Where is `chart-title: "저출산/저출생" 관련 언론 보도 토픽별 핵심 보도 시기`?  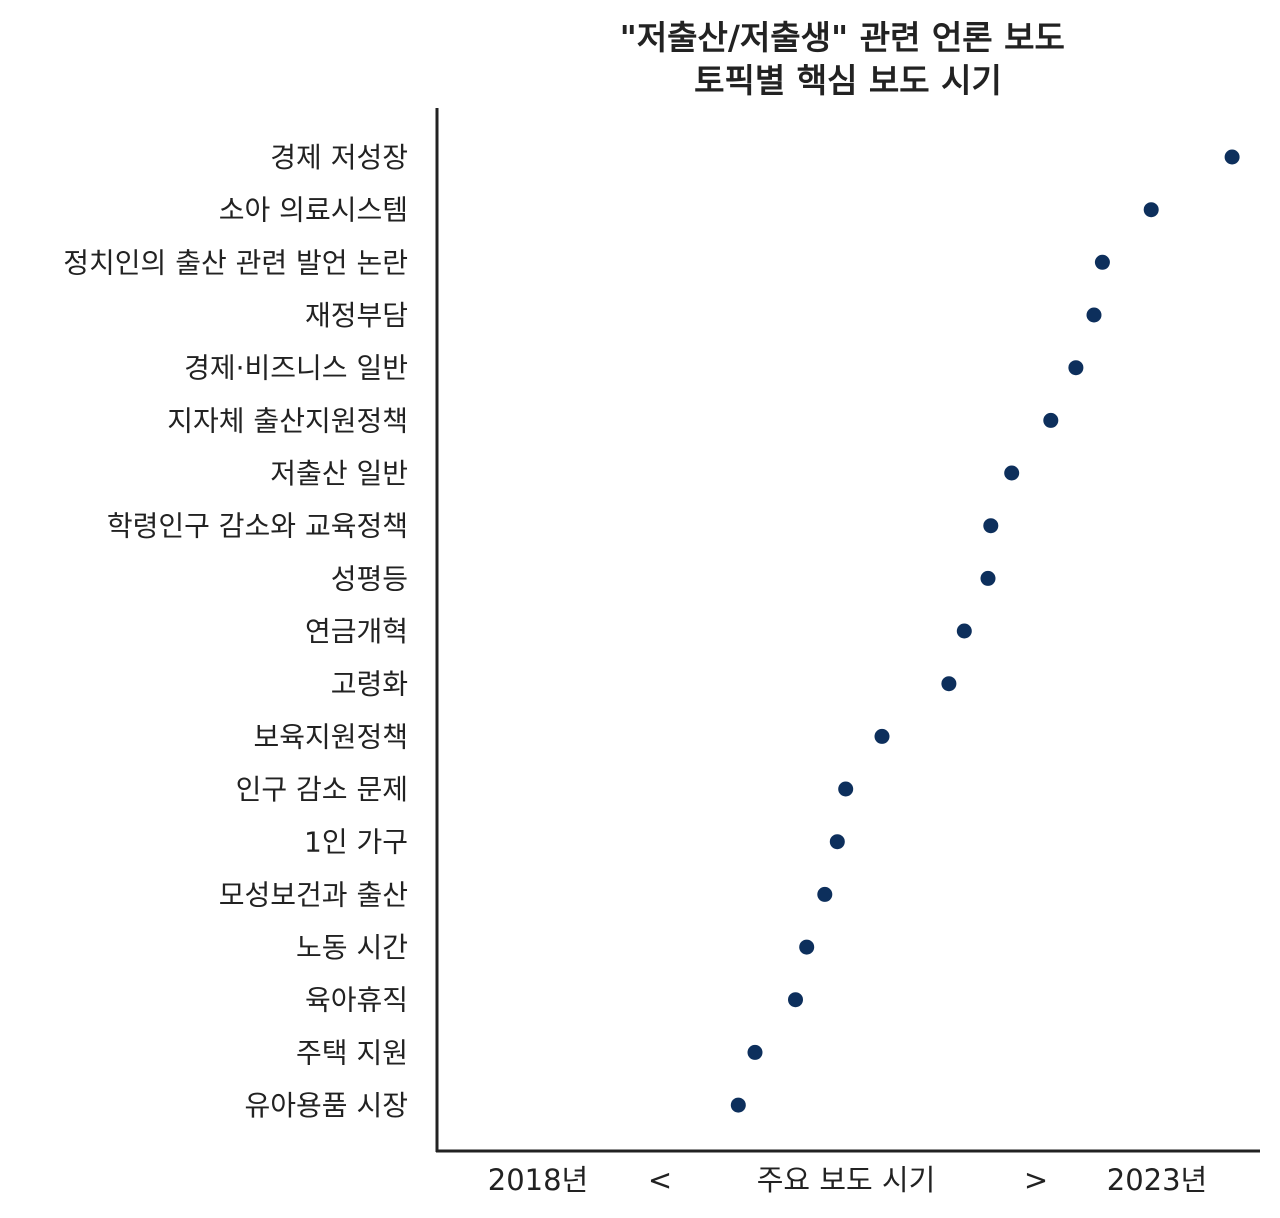
chart-title: "저출산/저출생" 관련 언론 보도 토픽별 핵심 보도 시기 is located at coordinates (848, 59).